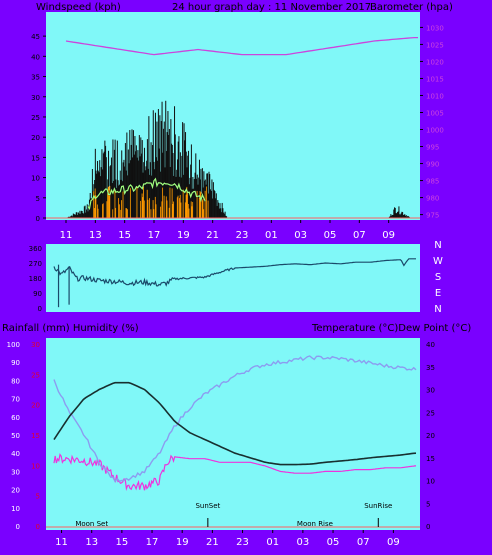 This screenshot has width=492, height=555. I want to click on temperature-line, so click(235, 423).